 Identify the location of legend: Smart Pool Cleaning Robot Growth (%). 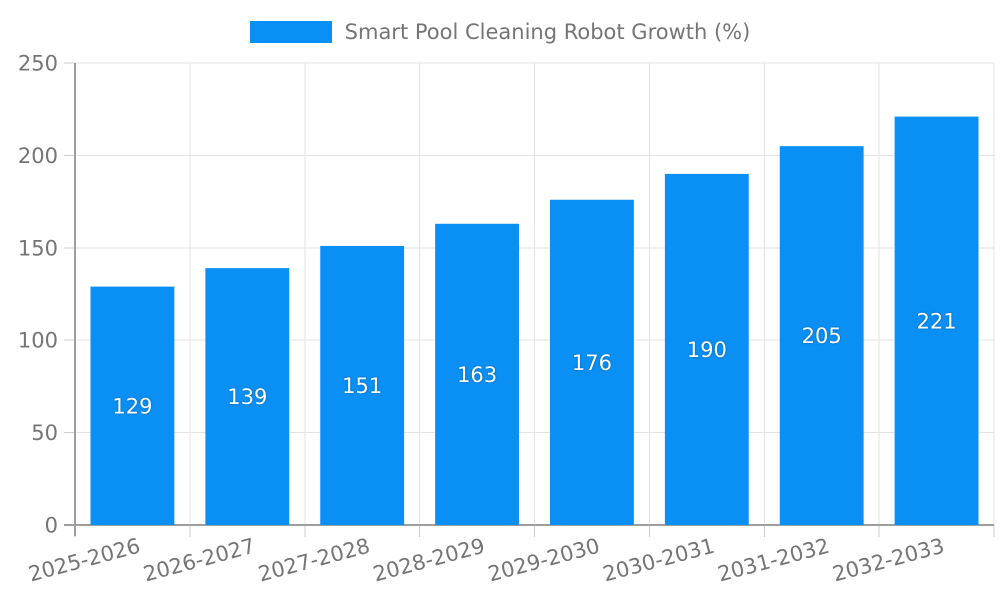
(500, 32).